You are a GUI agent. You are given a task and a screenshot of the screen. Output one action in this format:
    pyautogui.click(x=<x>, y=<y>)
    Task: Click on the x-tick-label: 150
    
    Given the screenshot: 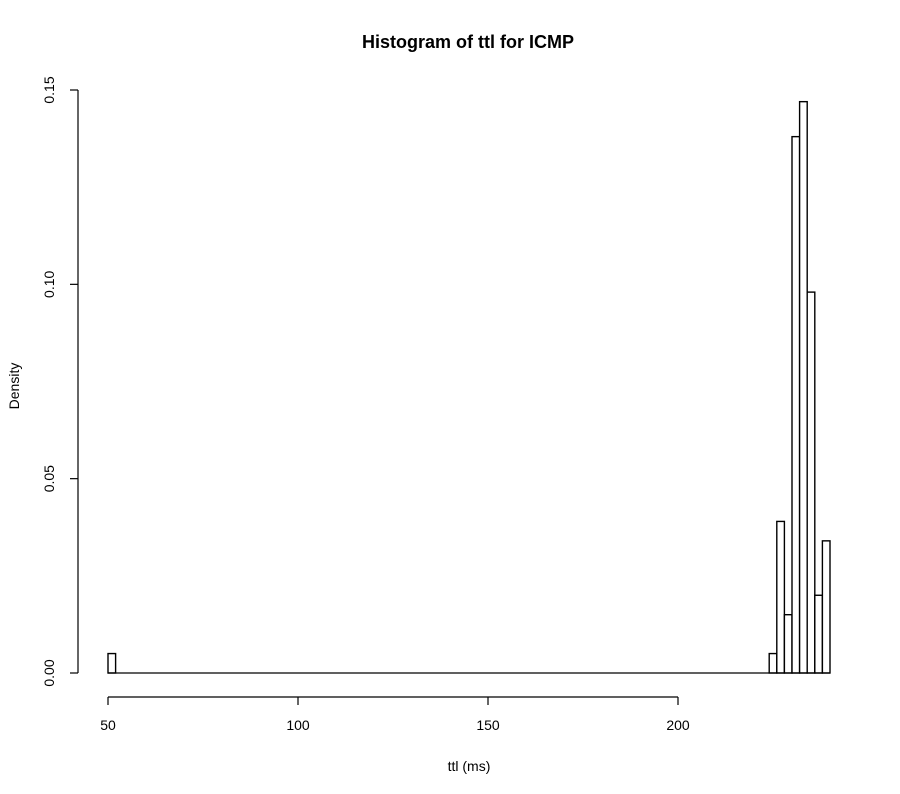 What is the action you would take?
    pyautogui.click(x=488, y=725)
    